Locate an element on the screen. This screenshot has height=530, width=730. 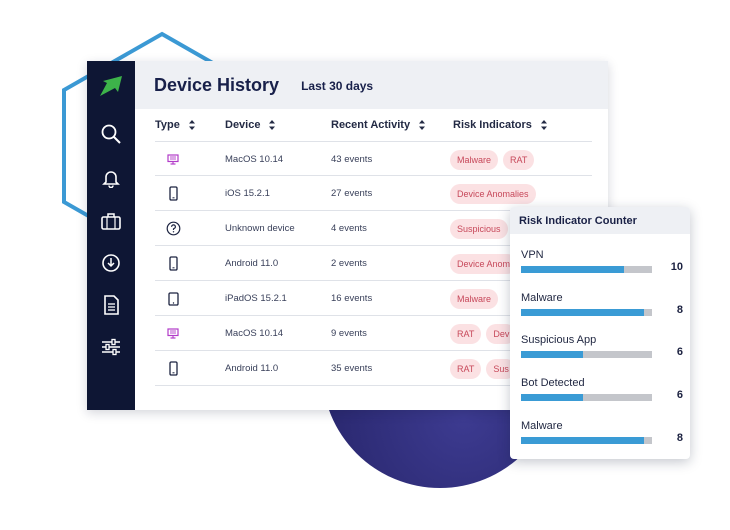
card-title: Risk Indicator Counter is located at coordinates (600, 220).